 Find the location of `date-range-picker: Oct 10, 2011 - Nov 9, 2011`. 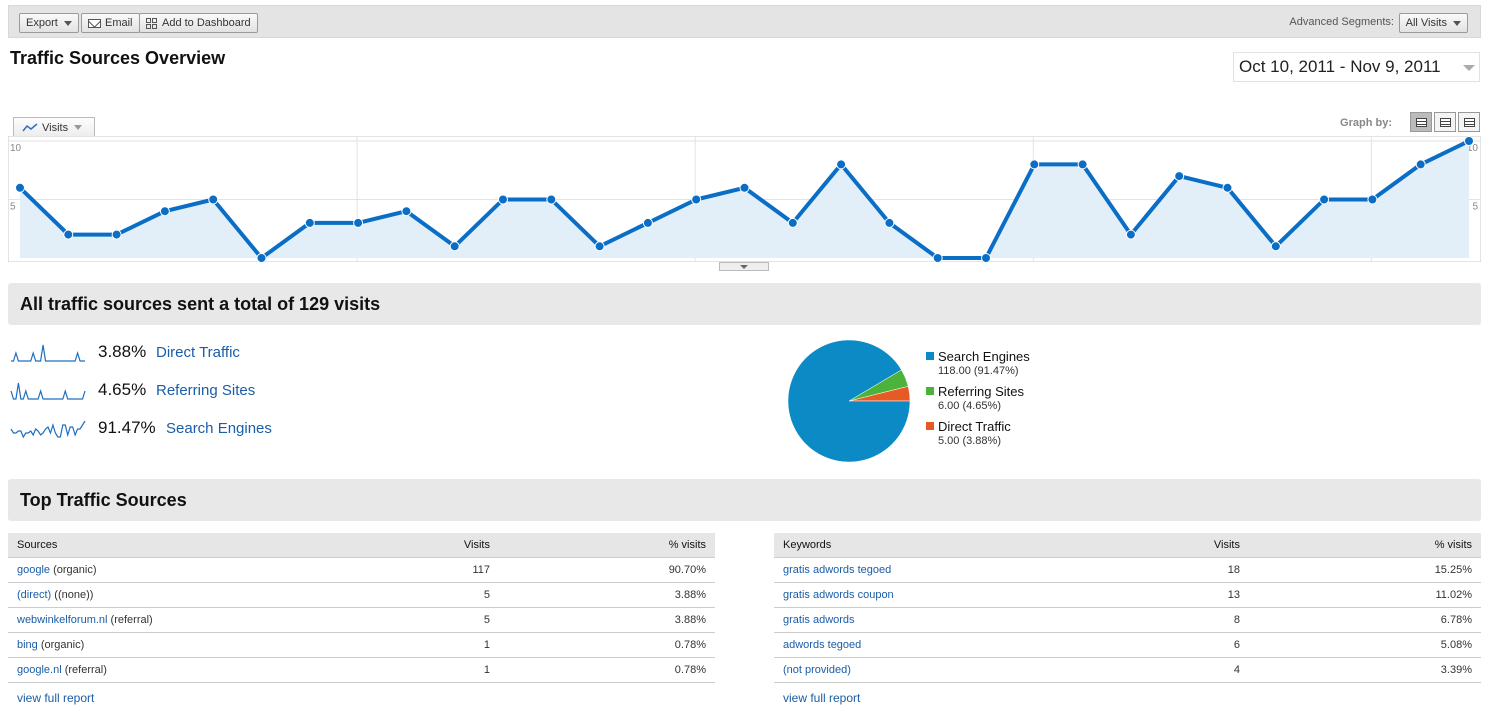

date-range-picker: Oct 10, 2011 - Nov 9, 2011 is located at coordinates (1356, 67).